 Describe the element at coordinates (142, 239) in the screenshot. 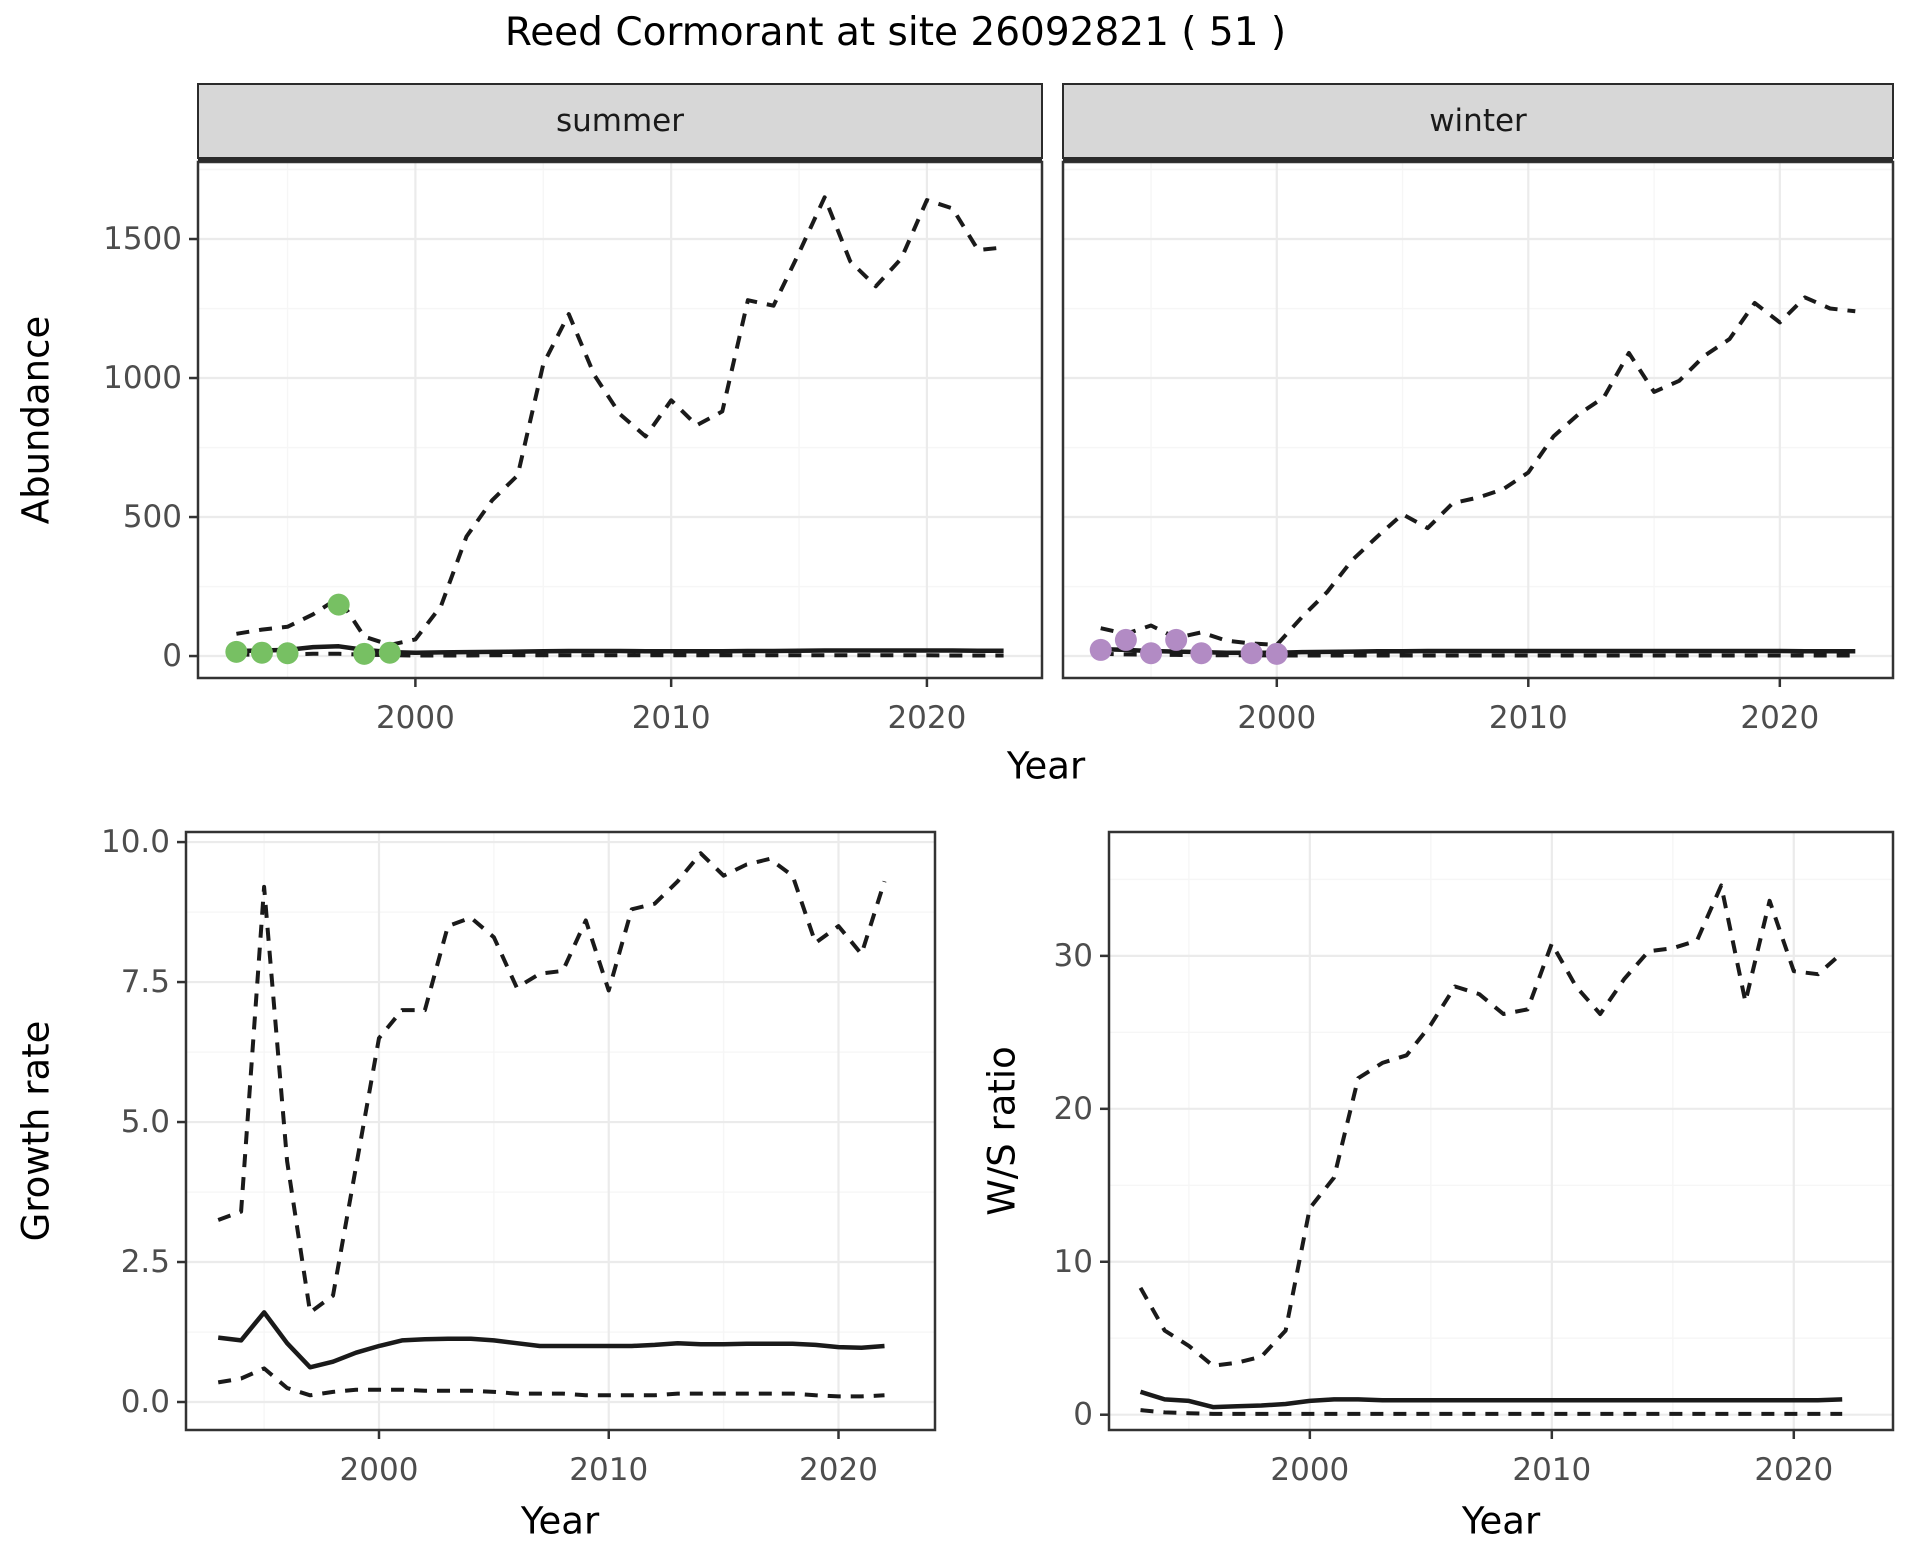

I see `y-tick-label: 1500` at that location.